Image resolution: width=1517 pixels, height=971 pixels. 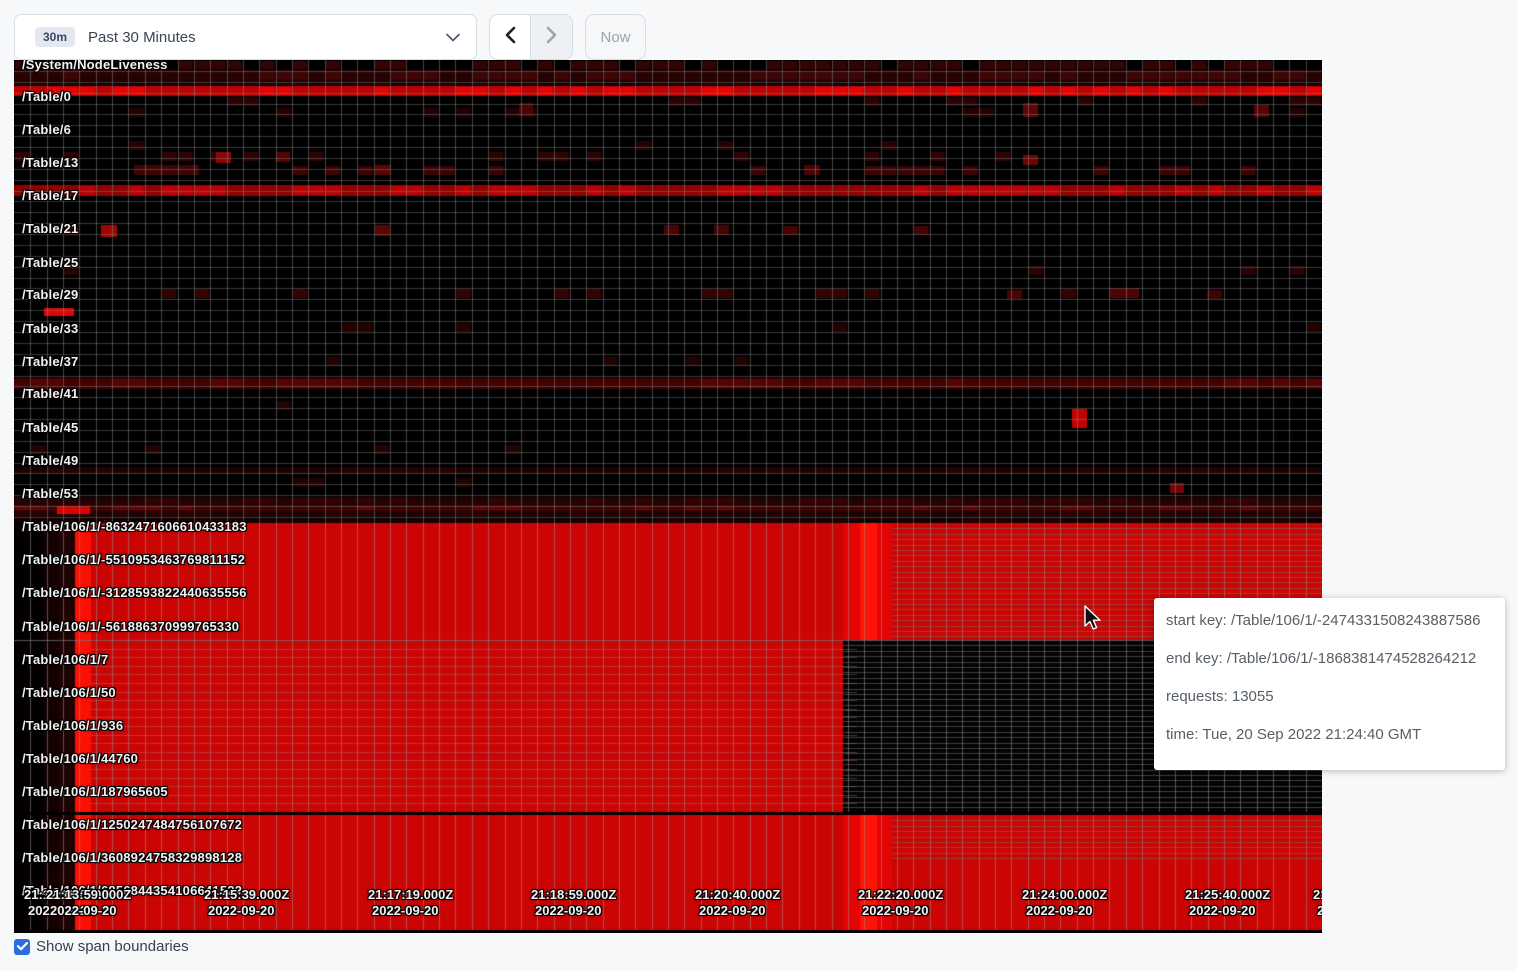 I want to click on timeframe-badge: 30m, so click(x=55, y=37).